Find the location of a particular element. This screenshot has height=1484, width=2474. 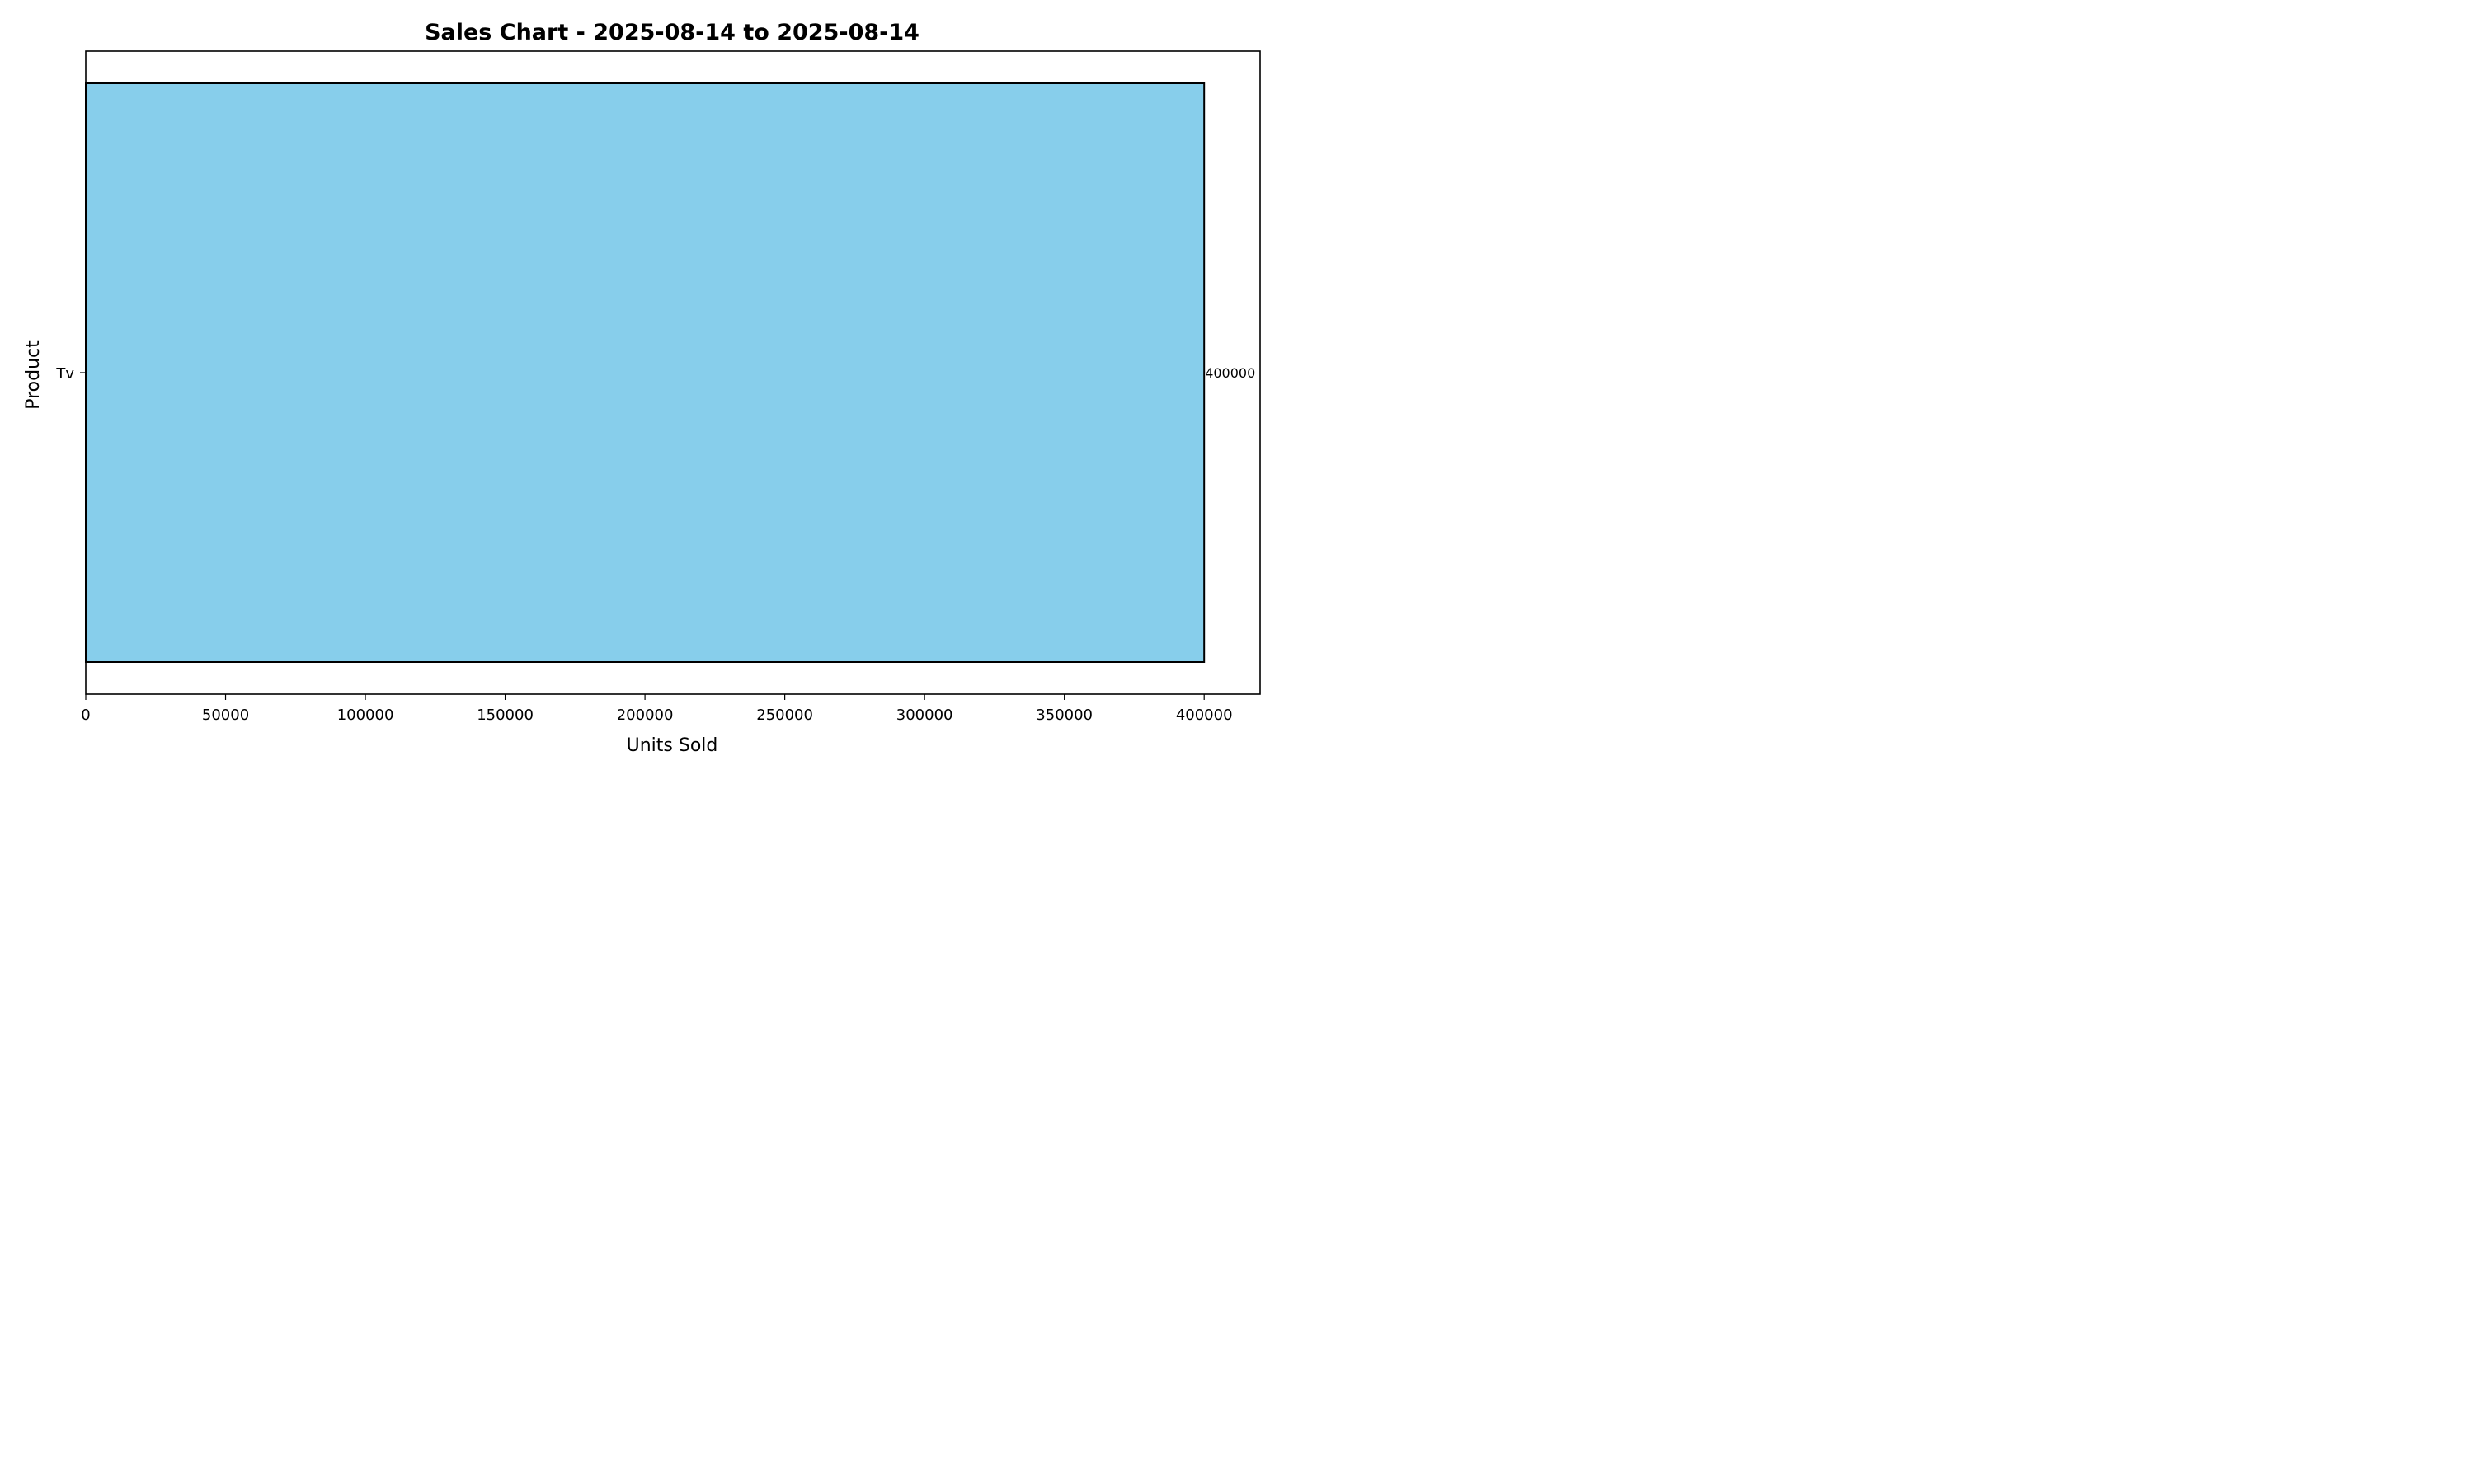

x-axis-label: Units Sold is located at coordinates (672, 745).